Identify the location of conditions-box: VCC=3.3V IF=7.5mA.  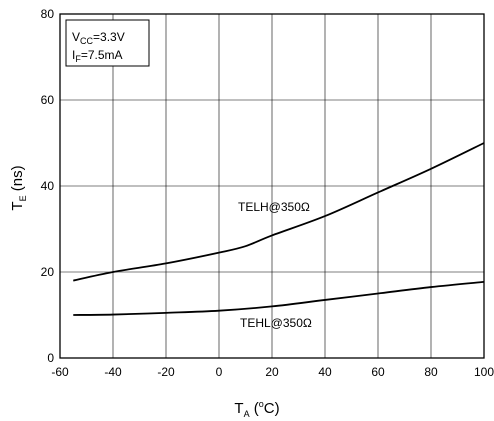
(107, 43).